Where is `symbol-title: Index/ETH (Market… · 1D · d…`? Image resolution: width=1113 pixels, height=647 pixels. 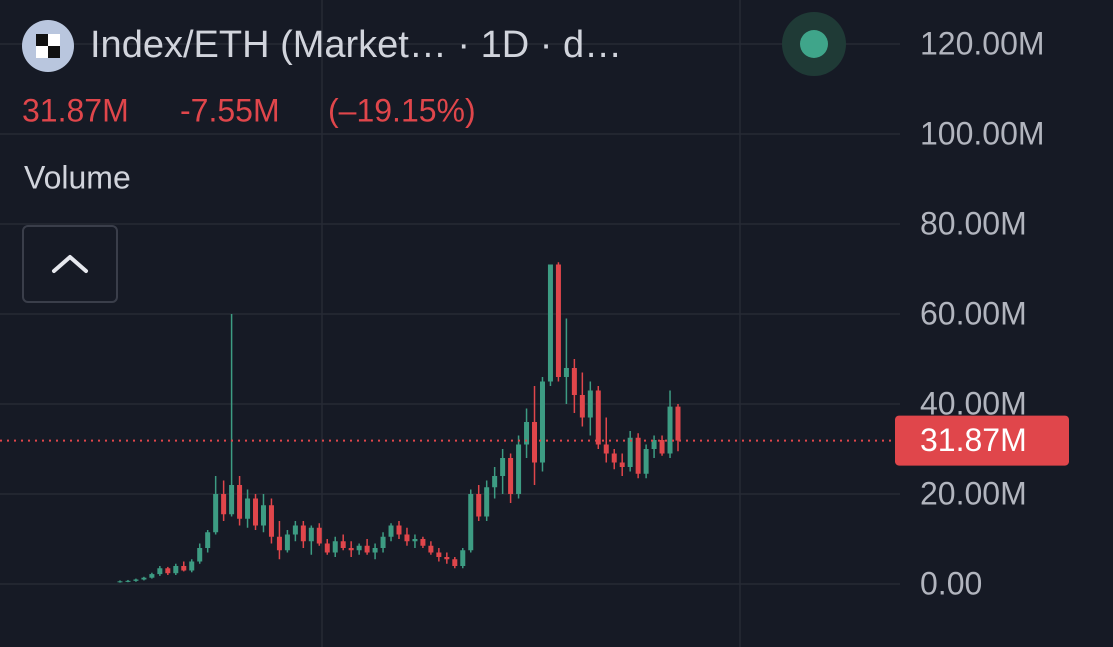 symbol-title: Index/ETH (Market… · 1D · d… is located at coordinates (356, 45).